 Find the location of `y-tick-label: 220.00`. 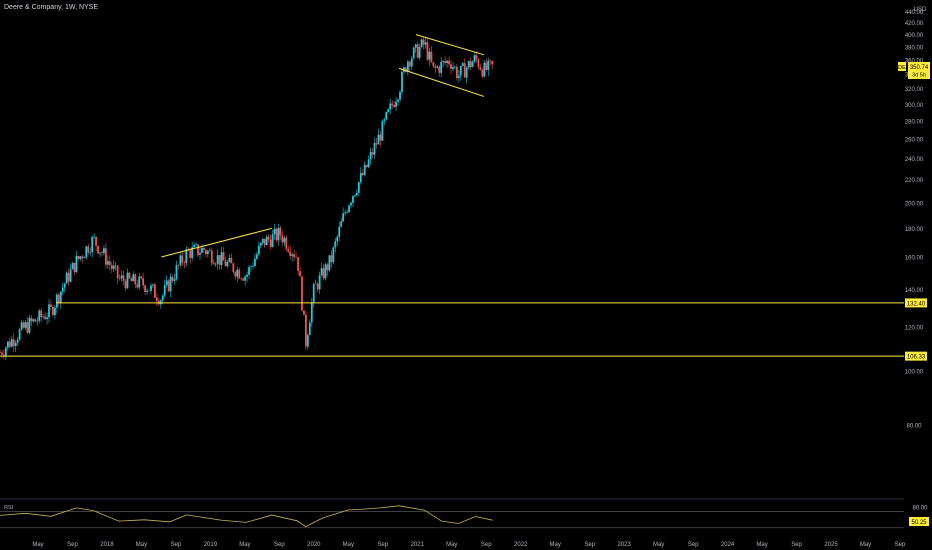

y-tick-label: 220.00 is located at coordinates (914, 181).